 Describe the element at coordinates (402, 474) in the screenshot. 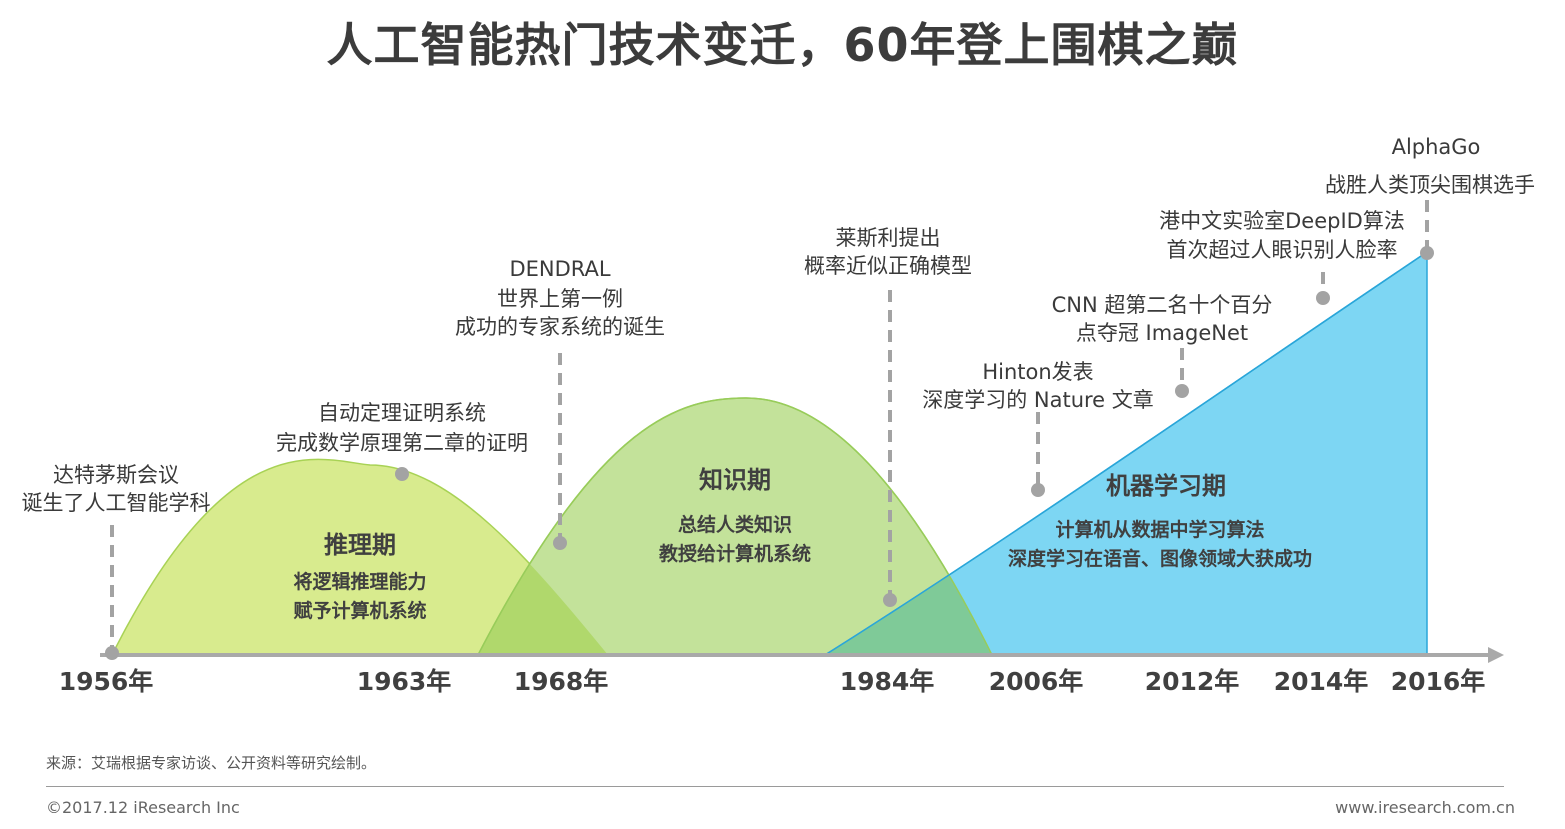

I see `milestone-dot-1963` at that location.